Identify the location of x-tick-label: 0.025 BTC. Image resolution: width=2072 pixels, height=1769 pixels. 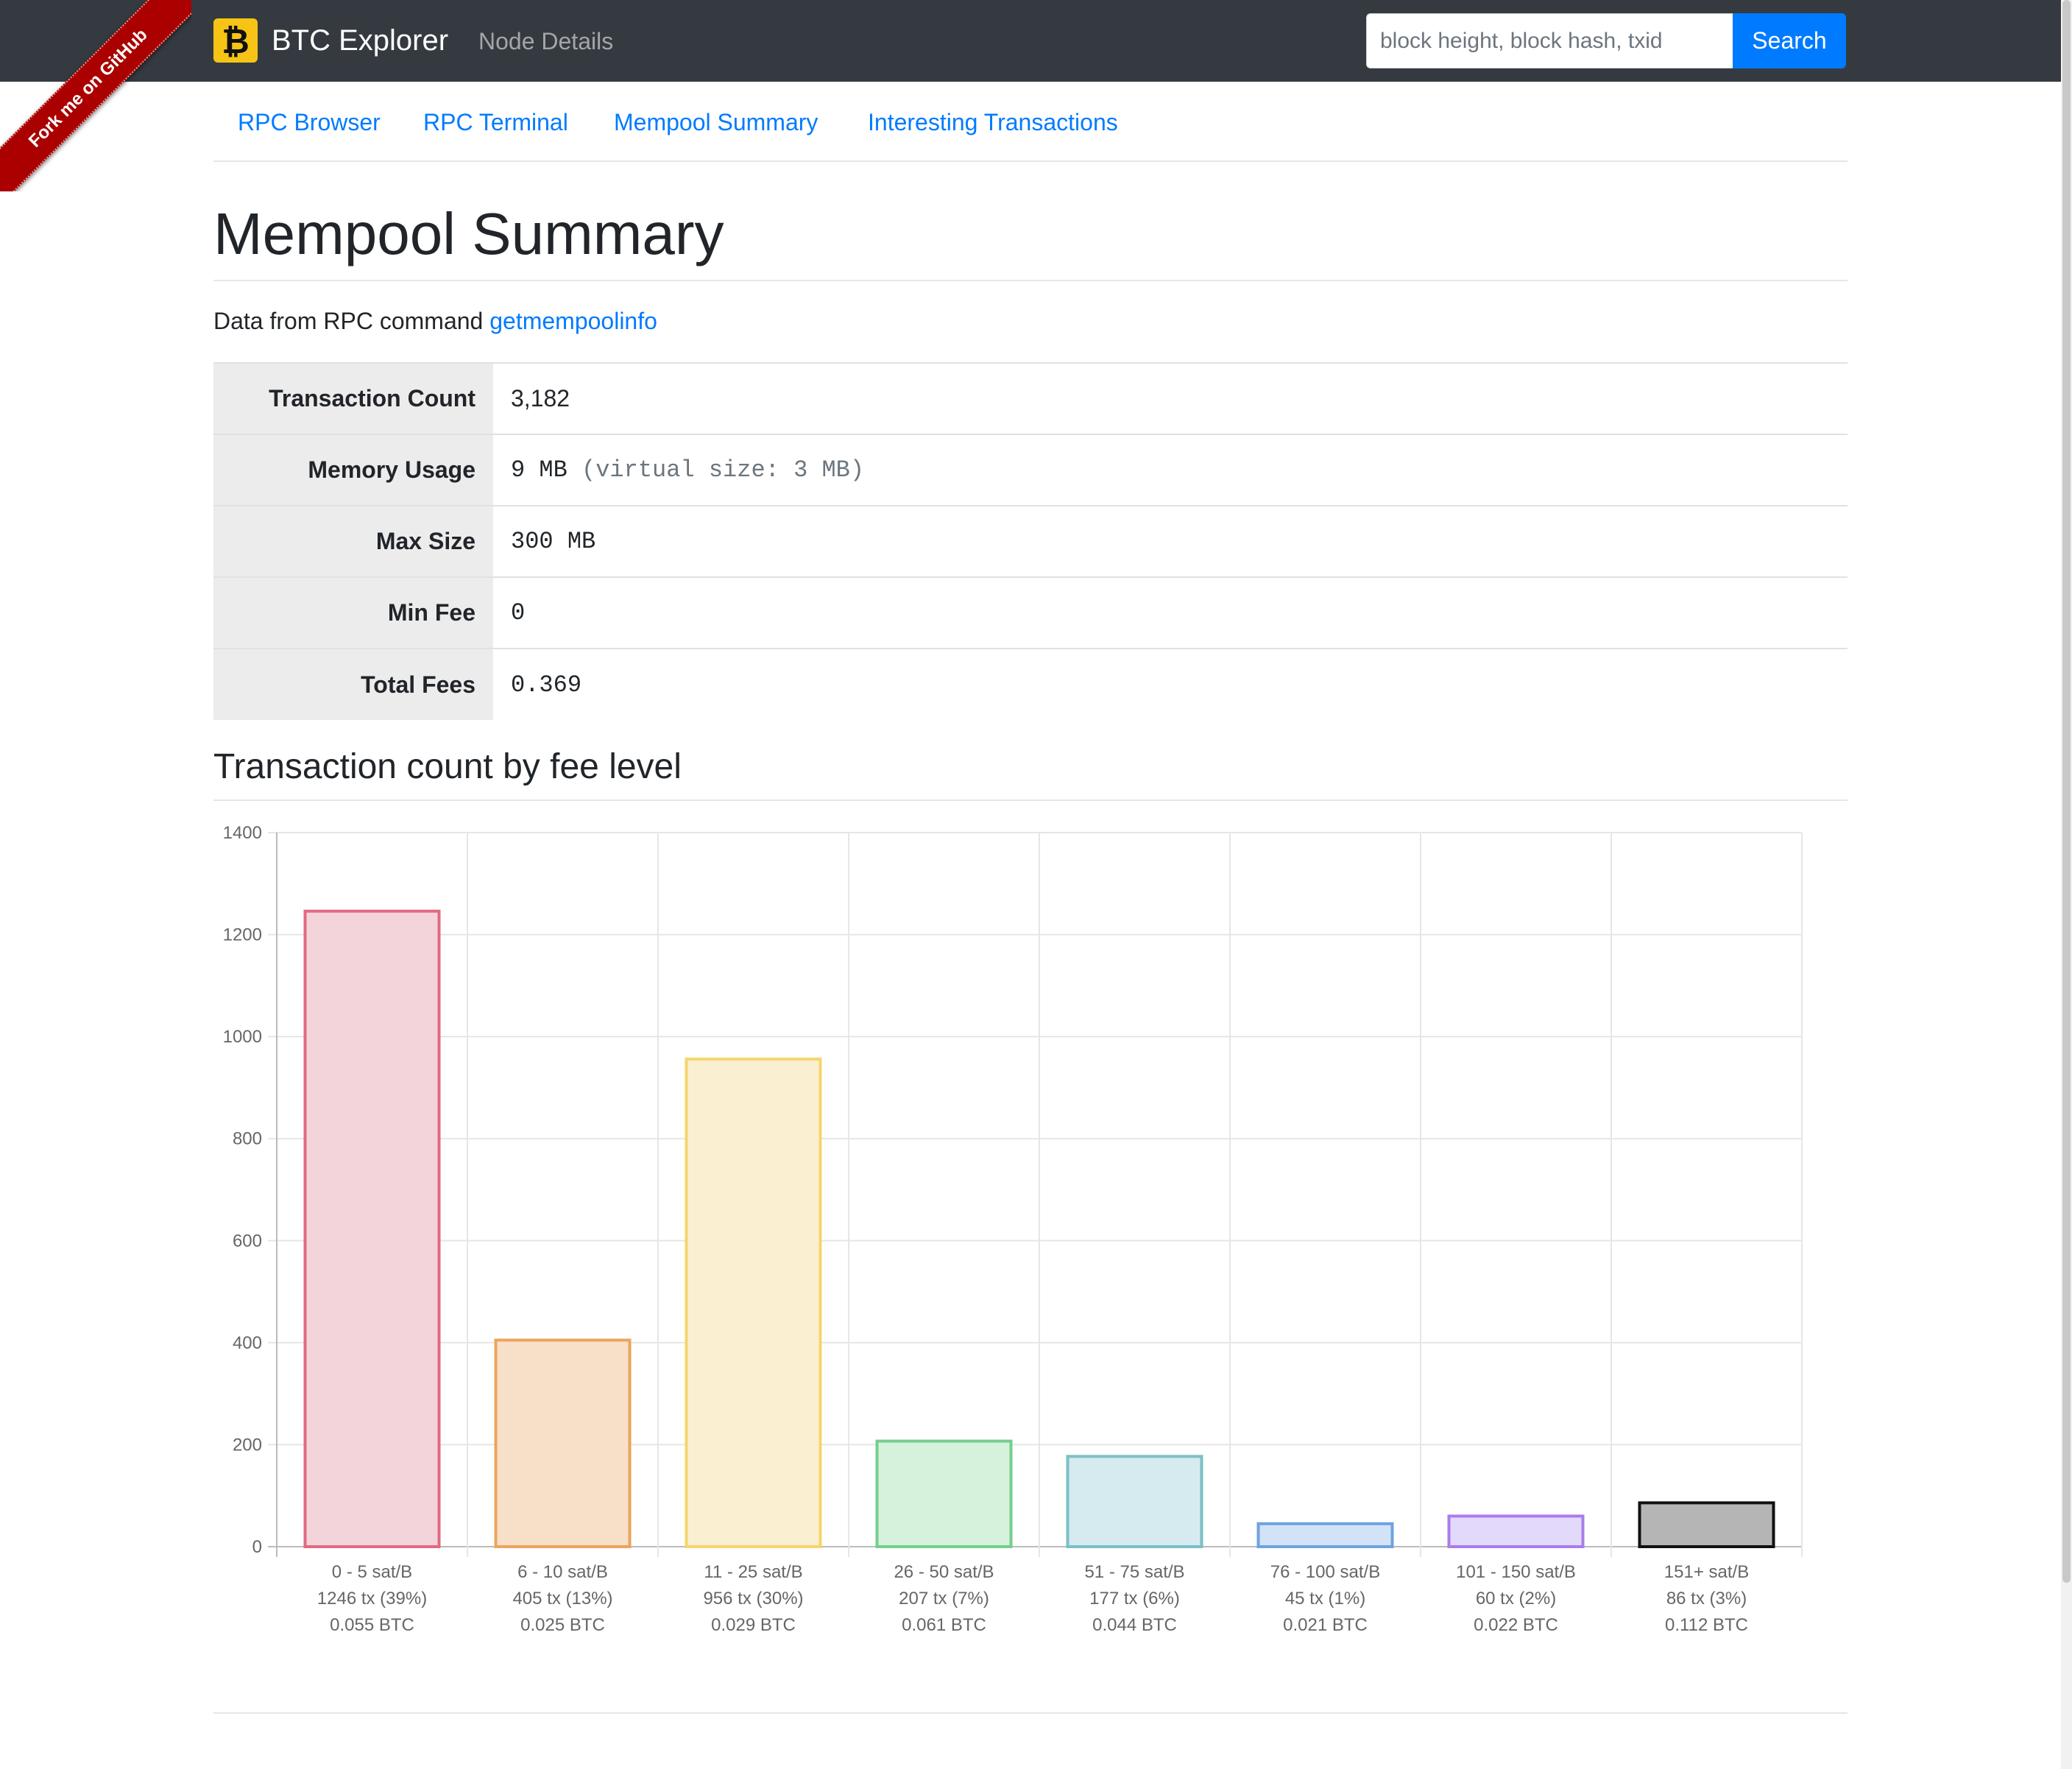
(562, 1625).